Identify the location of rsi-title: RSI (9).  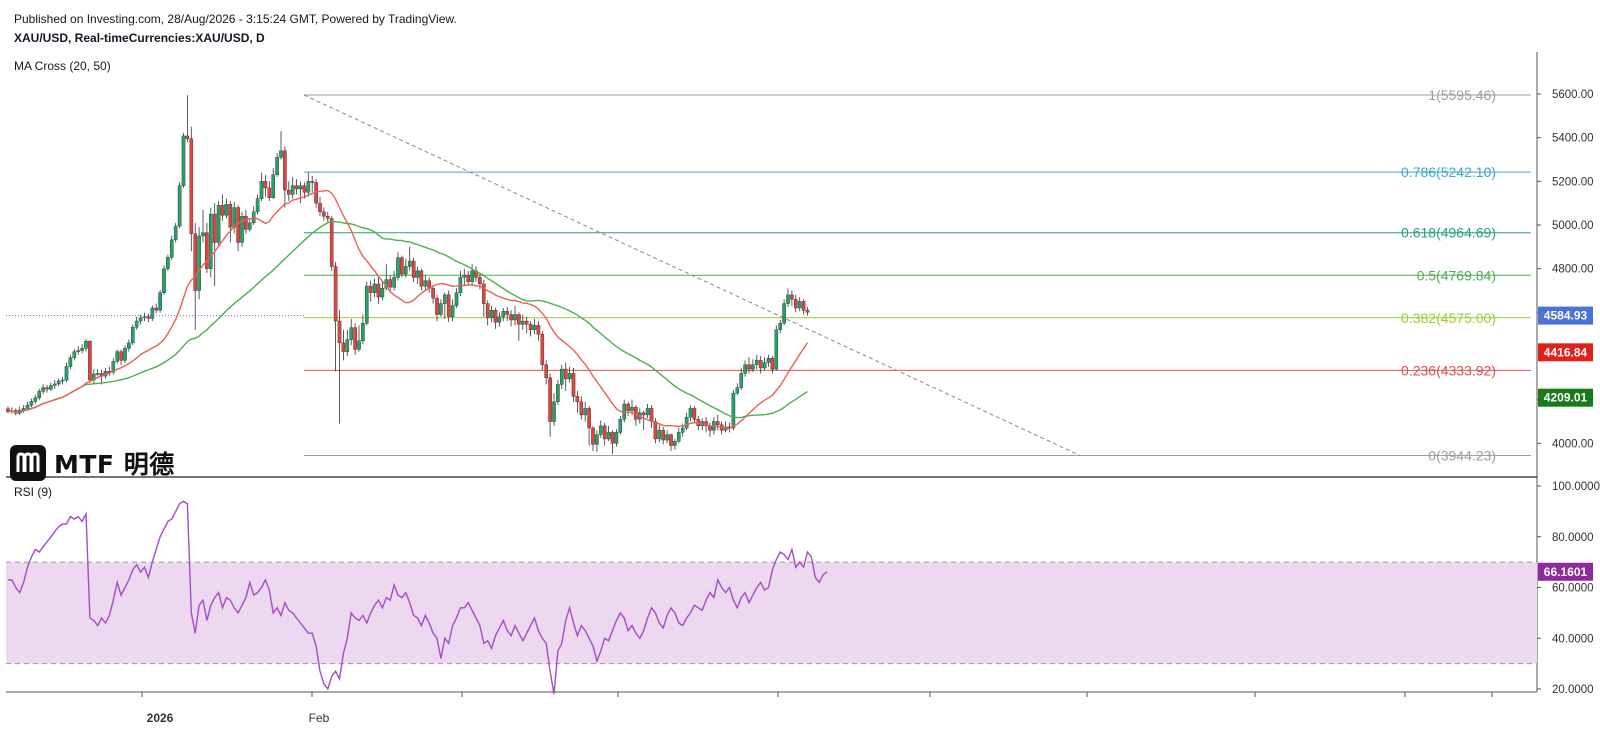
(33, 492).